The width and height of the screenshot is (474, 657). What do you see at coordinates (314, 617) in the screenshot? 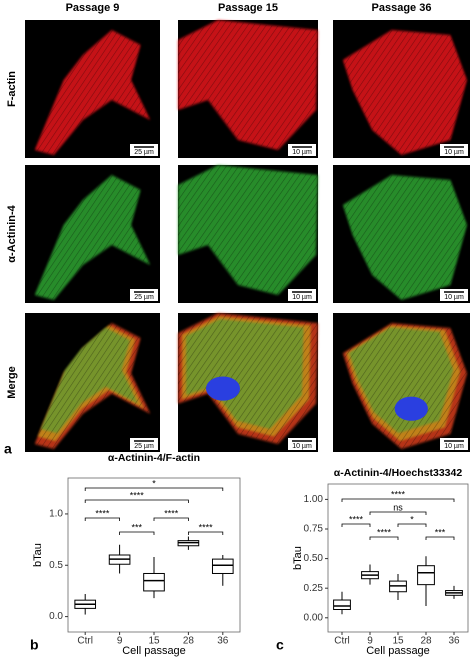
I see `y-tick-label: 0.00` at bounding box center [314, 617].